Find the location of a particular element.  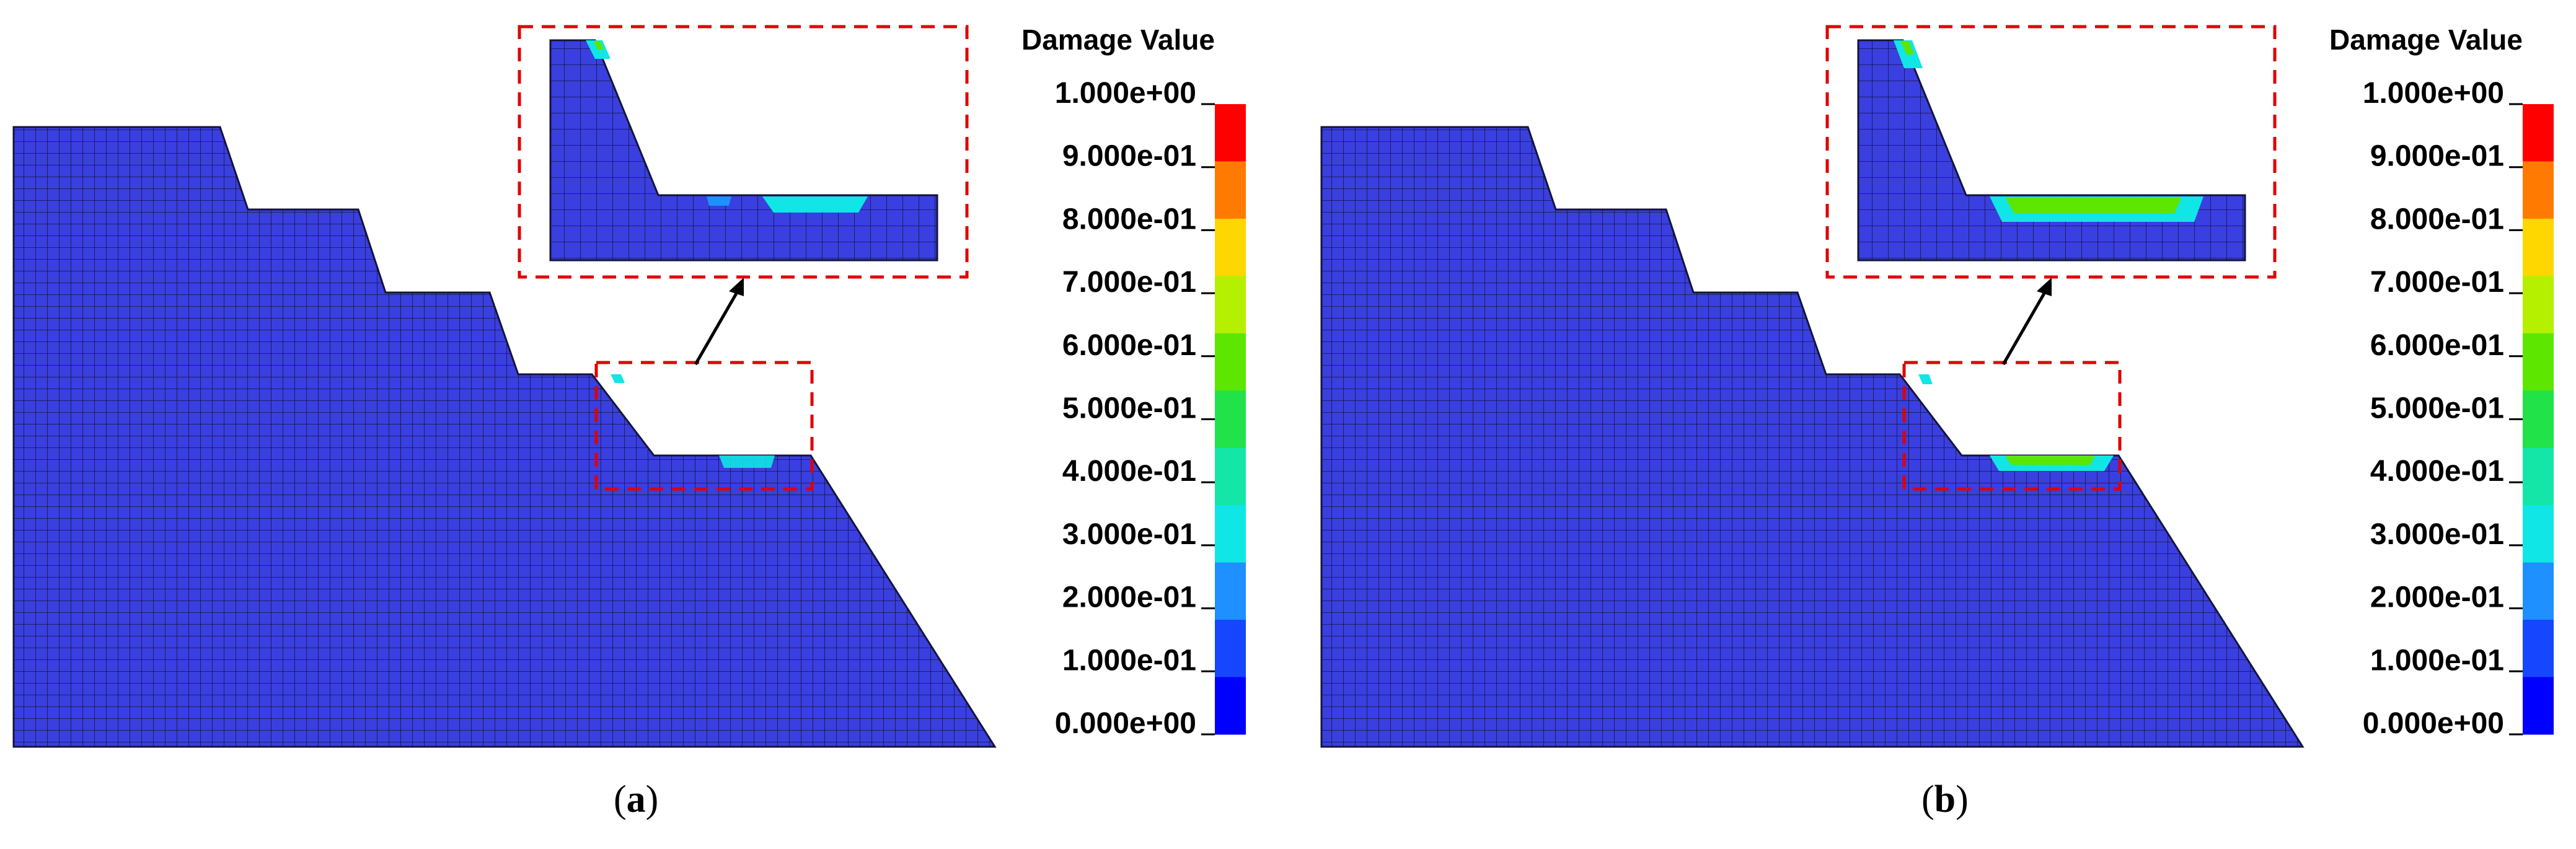

zoom-damage-berm is located at coordinates (815, 204).